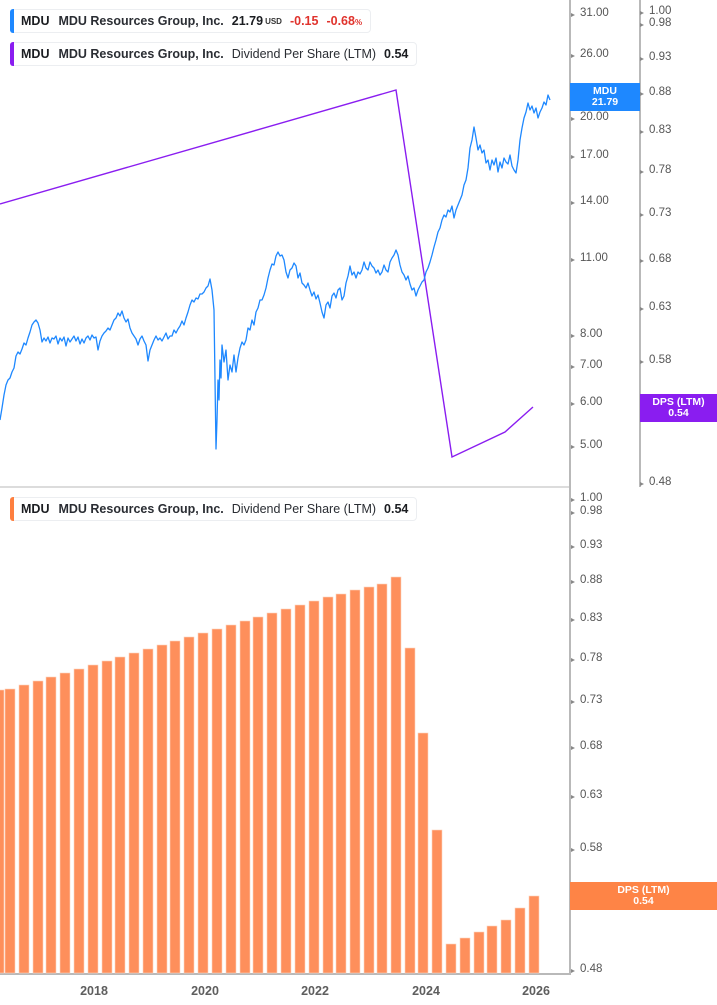 The width and height of the screenshot is (717, 1005). What do you see at coordinates (586, 445) in the screenshot?
I see `price-axis-label: 5.00` at bounding box center [586, 445].